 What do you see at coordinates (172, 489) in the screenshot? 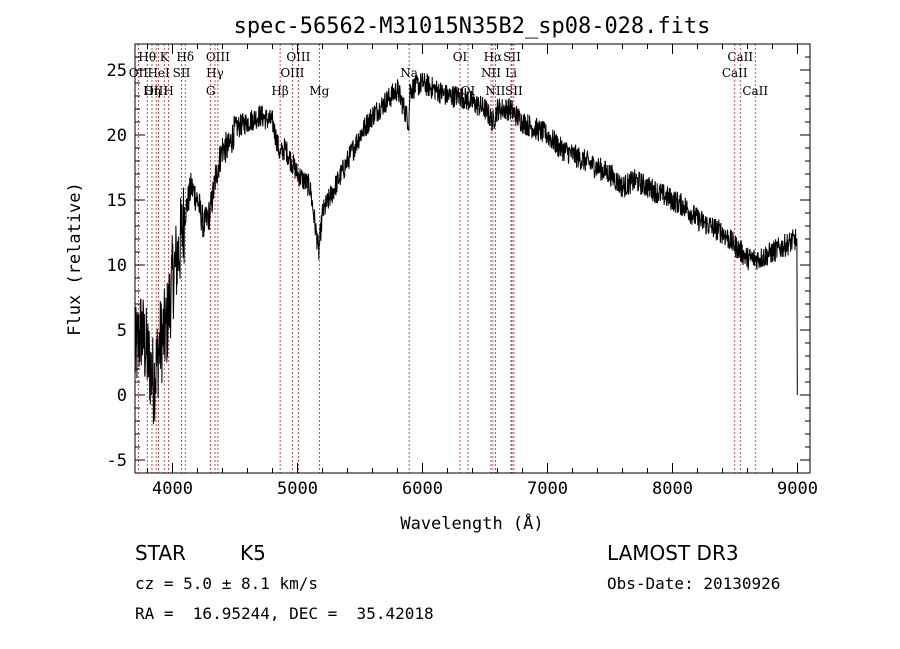
I see `x-tick-label: 4000` at bounding box center [172, 489].